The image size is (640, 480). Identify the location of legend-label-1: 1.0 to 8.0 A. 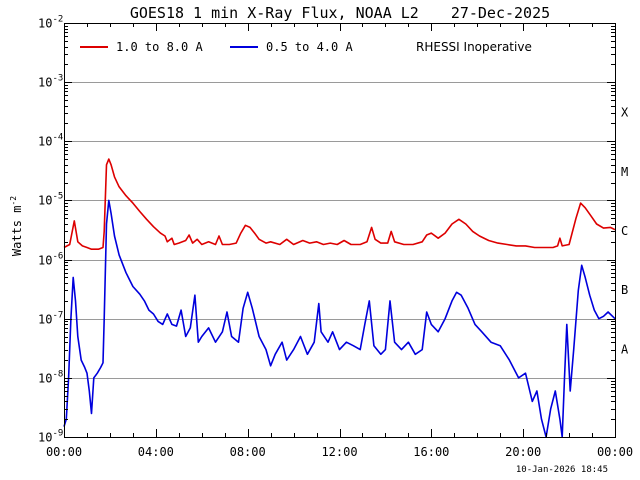
(159, 47).